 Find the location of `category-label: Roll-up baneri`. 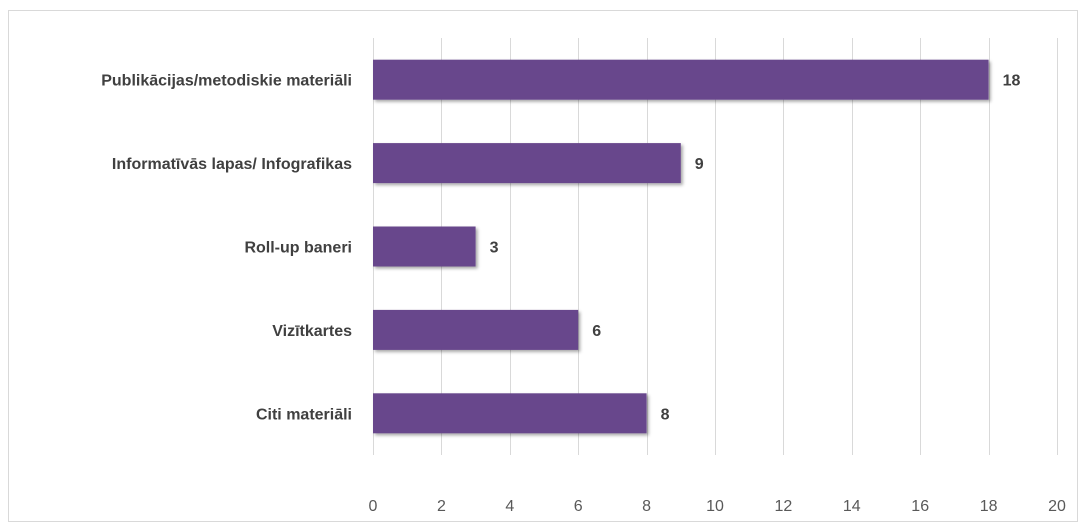

category-label: Roll-up baneri is located at coordinates (298, 248).